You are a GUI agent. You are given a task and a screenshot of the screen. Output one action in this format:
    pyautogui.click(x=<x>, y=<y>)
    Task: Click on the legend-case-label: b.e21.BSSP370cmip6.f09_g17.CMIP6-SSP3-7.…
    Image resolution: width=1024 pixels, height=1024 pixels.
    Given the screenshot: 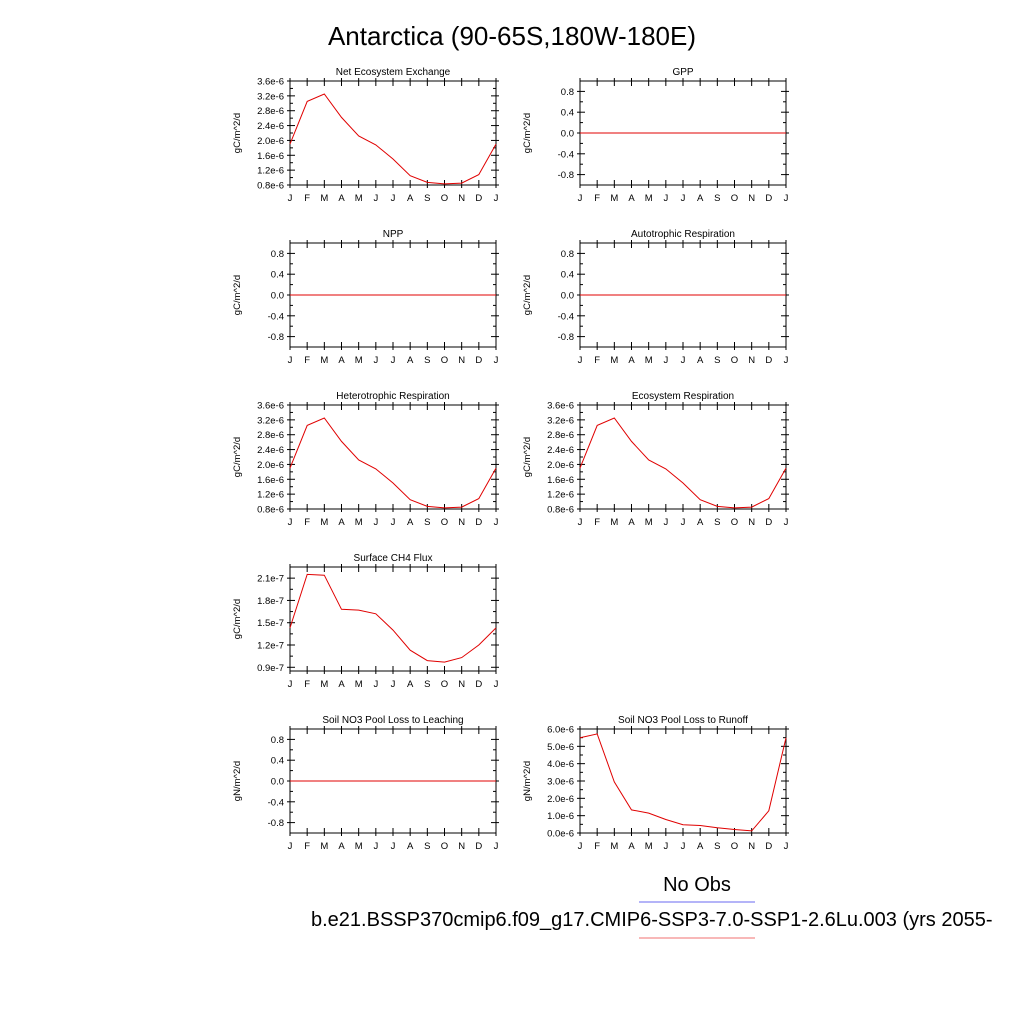 What is the action you would take?
    pyautogui.click(x=652, y=920)
    